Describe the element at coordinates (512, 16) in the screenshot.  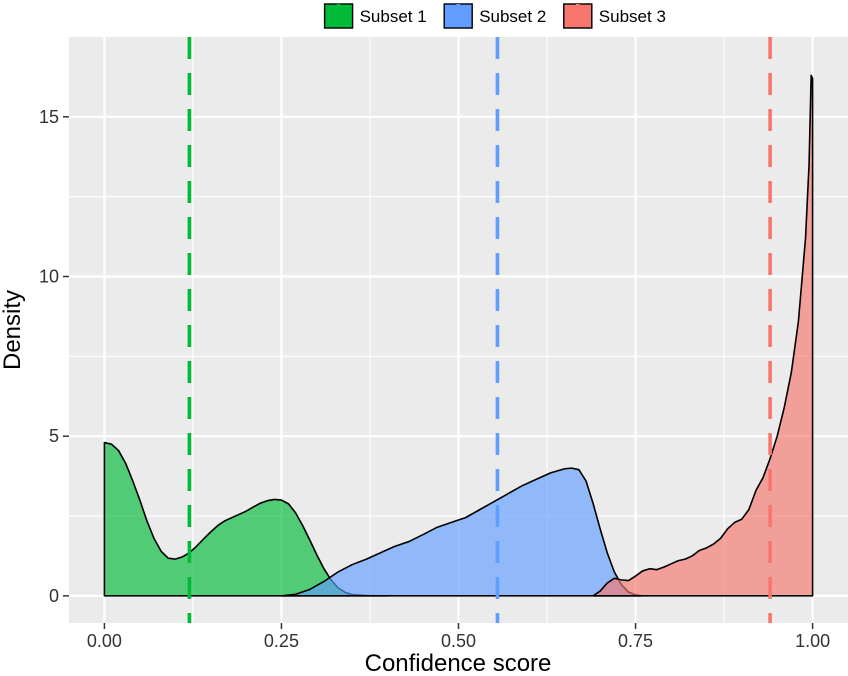
I see `legend-label-subset-2: Subset 2` at that location.